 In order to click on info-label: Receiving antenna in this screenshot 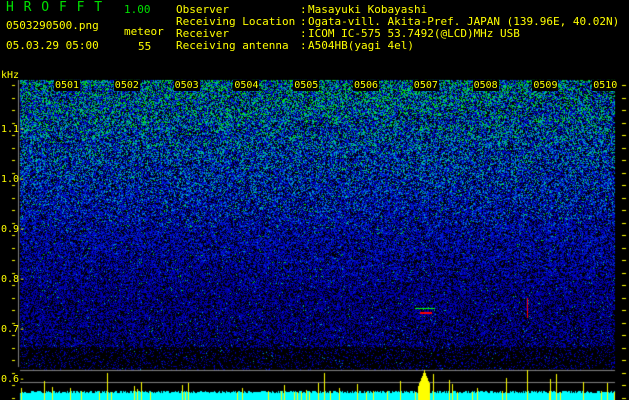, I will do `click(232, 45)`.